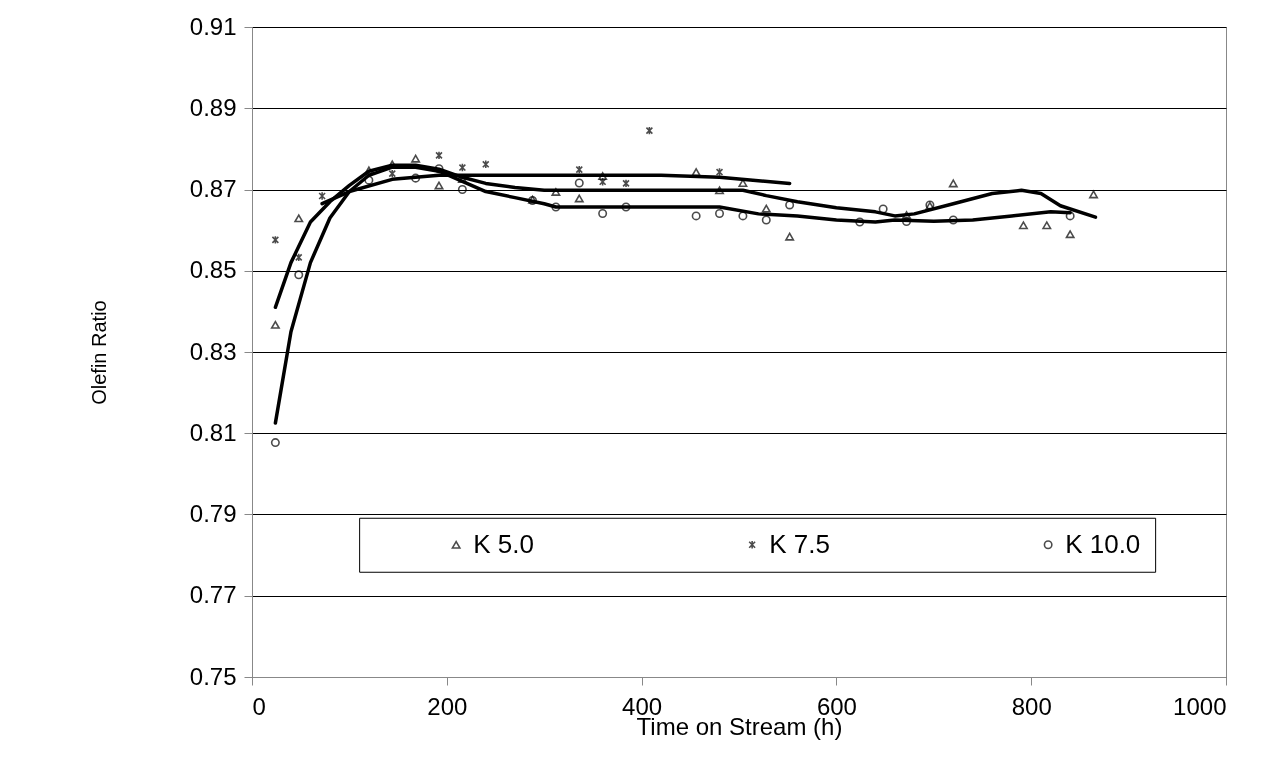 The width and height of the screenshot is (1267, 769). Describe the element at coordinates (213, 26) in the screenshot. I see `y-tick-label: 0.91` at that location.